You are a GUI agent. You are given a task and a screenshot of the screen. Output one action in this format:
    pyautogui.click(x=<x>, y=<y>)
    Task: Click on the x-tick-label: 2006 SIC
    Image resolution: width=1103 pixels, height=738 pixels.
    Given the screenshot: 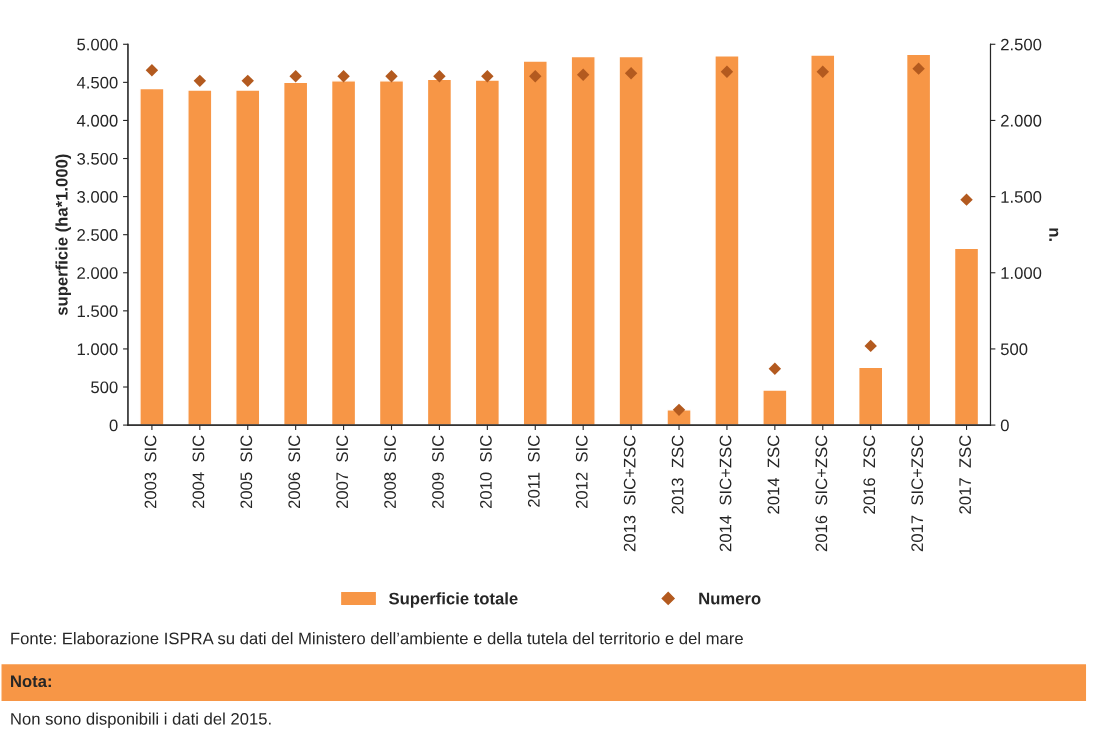 What is the action you would take?
    pyautogui.click(x=294, y=472)
    